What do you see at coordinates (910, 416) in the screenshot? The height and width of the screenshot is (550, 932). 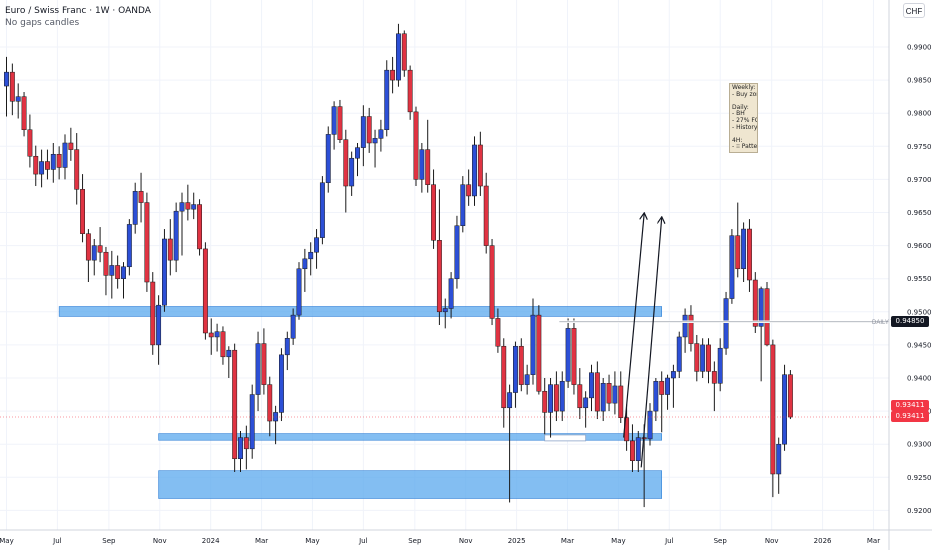 I see `current-price-tag-2: 0.93411` at bounding box center [910, 416].